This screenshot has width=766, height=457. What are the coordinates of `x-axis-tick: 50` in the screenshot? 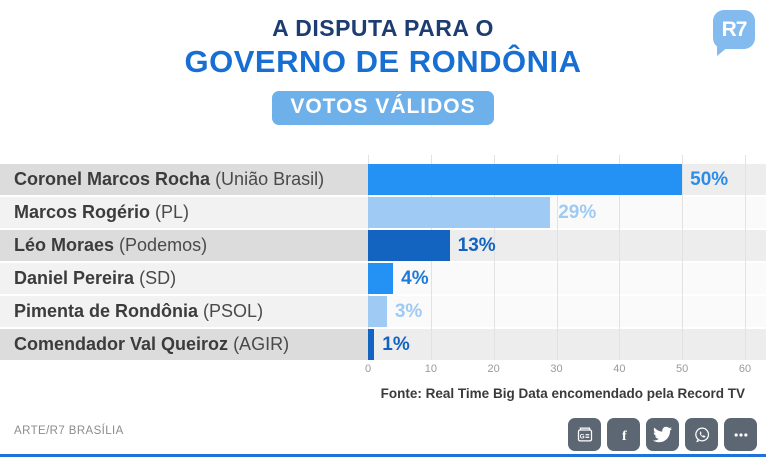 It's located at (682, 369).